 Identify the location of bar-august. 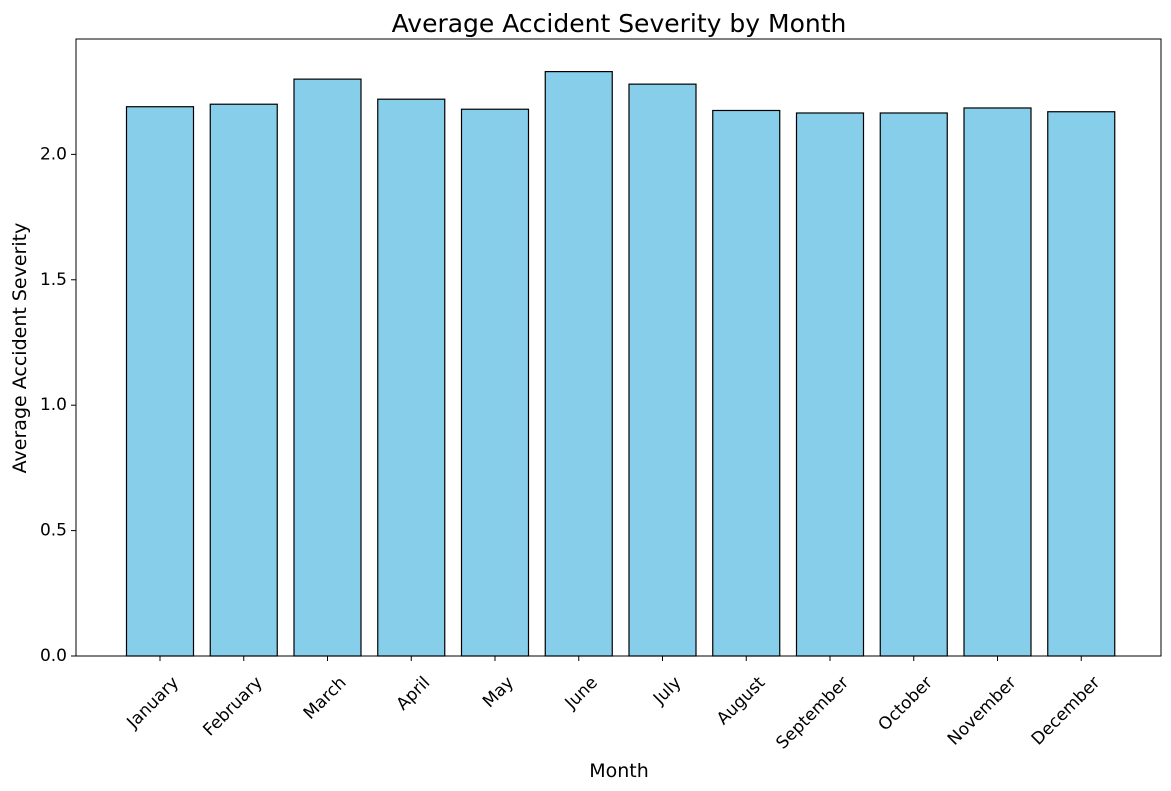
(746, 383).